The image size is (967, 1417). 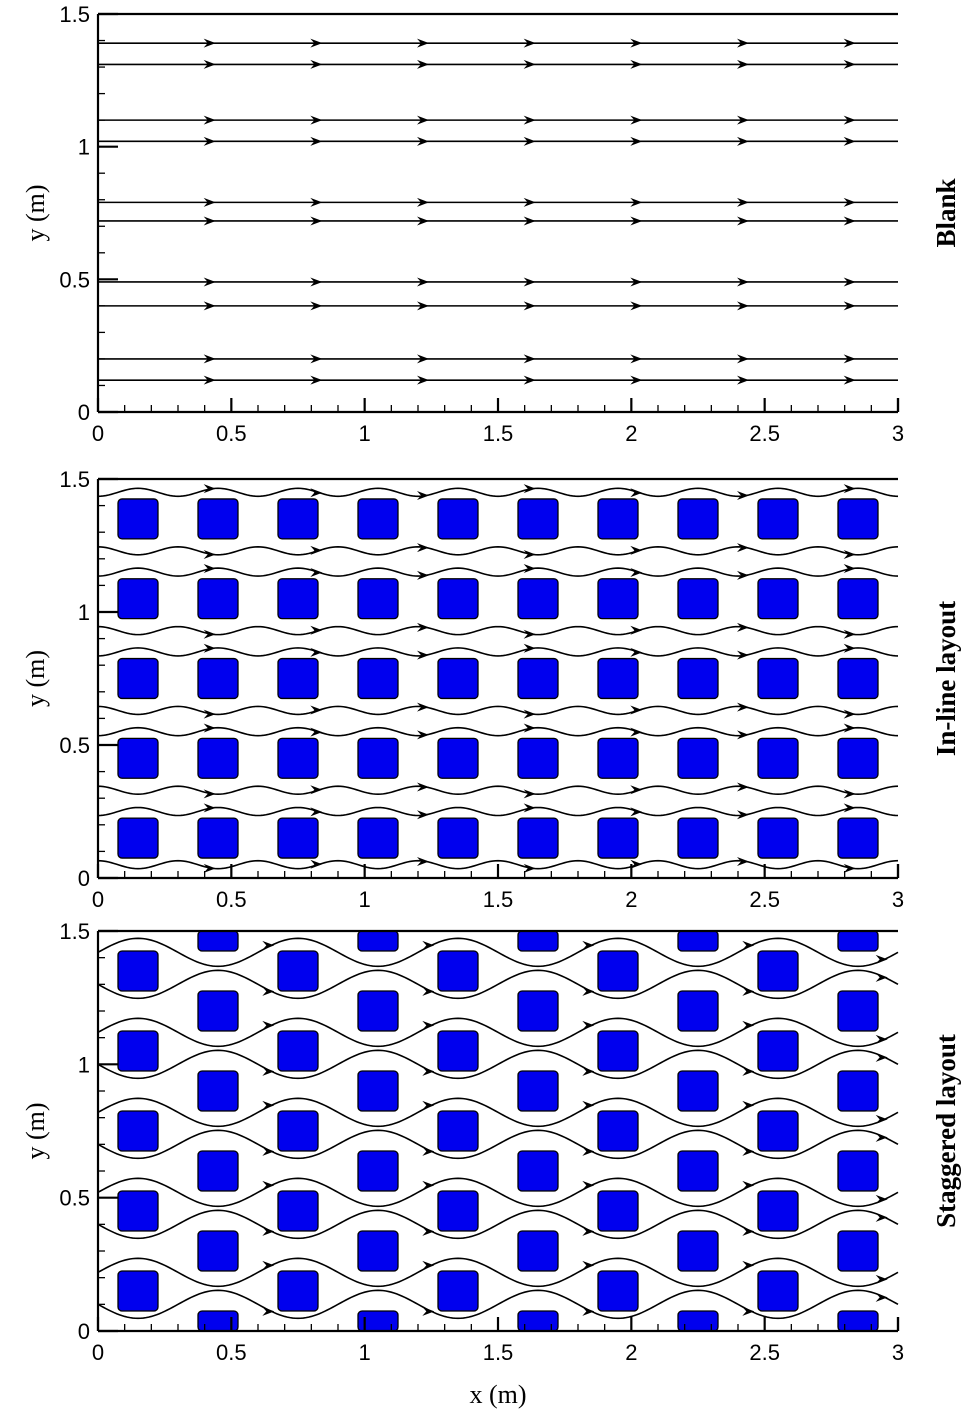 I want to click on y-tick-label: 0.5, so click(x=74, y=745).